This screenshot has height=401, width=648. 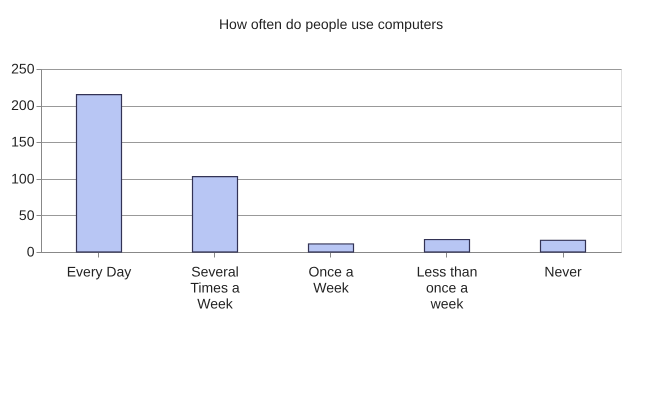 I want to click on y-tick-label: 200, so click(x=23, y=105).